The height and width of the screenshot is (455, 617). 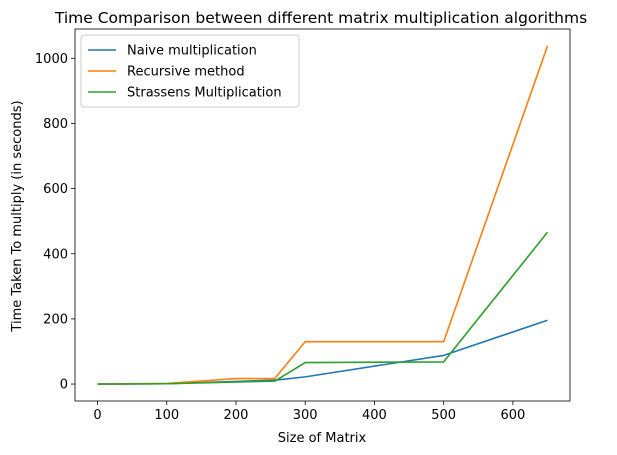 I want to click on legend-label: Naive multiplication, so click(x=192, y=51).